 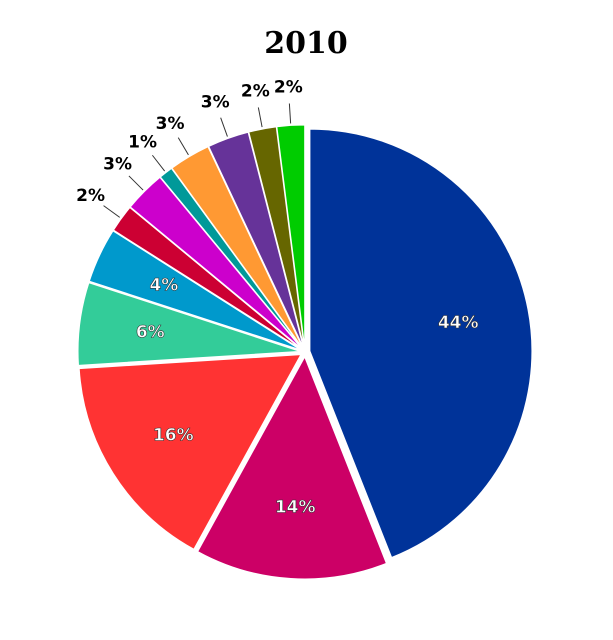 What do you see at coordinates (150, 332) in the screenshot?
I see `slice-label: 6%` at bounding box center [150, 332].